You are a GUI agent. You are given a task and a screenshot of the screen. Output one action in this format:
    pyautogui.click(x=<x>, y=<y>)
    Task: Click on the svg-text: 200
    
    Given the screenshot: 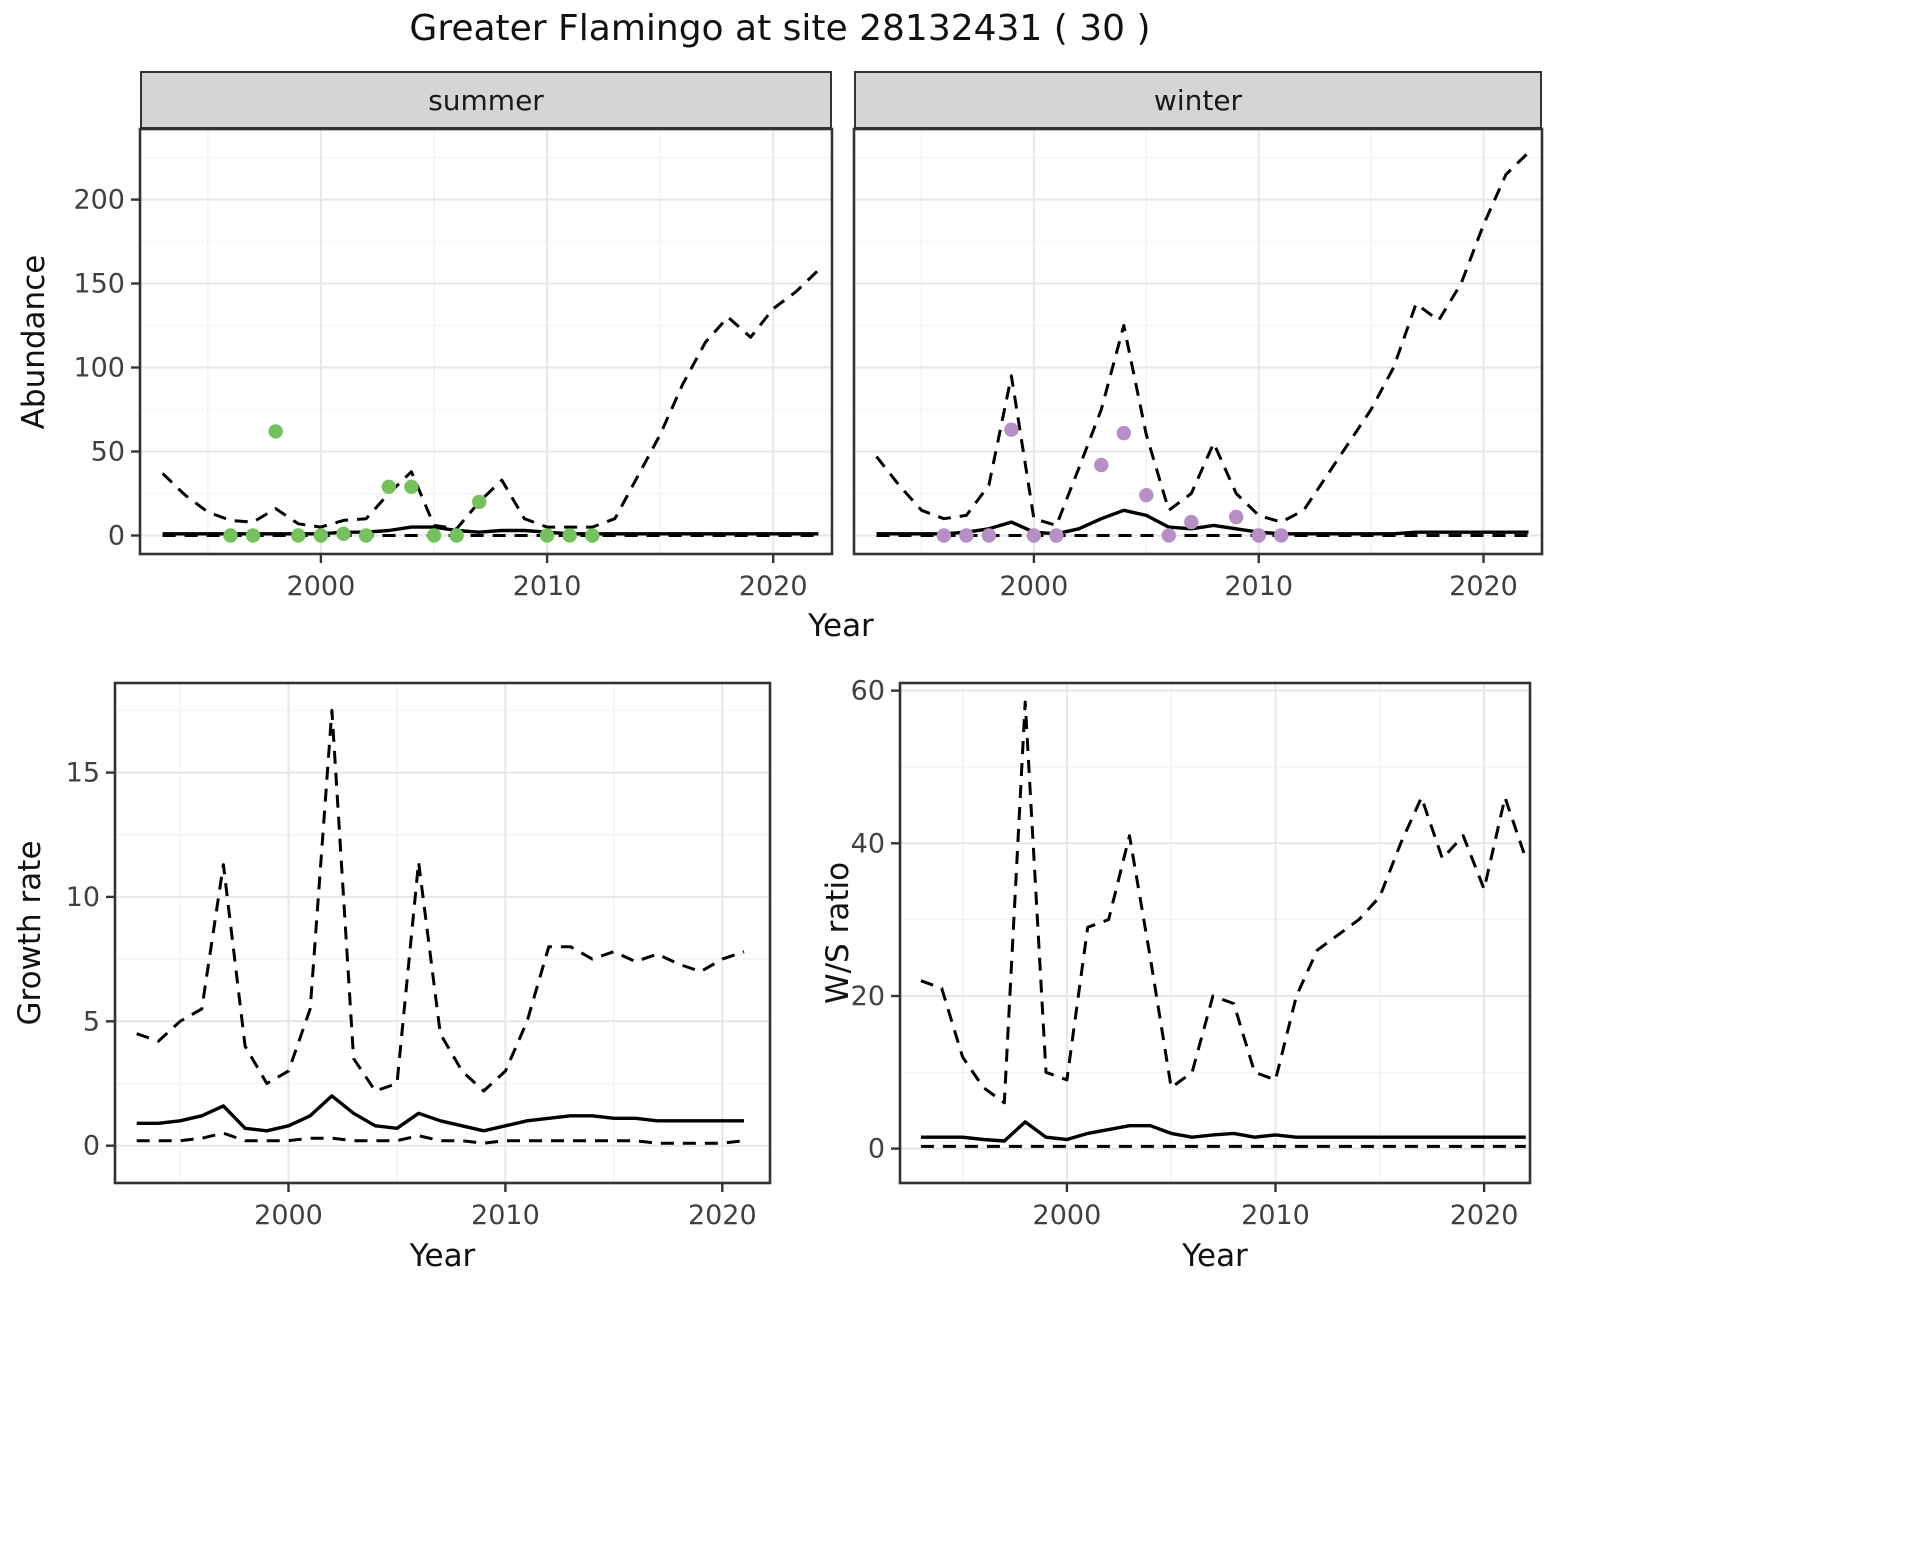 What is the action you would take?
    pyautogui.click(x=99, y=200)
    